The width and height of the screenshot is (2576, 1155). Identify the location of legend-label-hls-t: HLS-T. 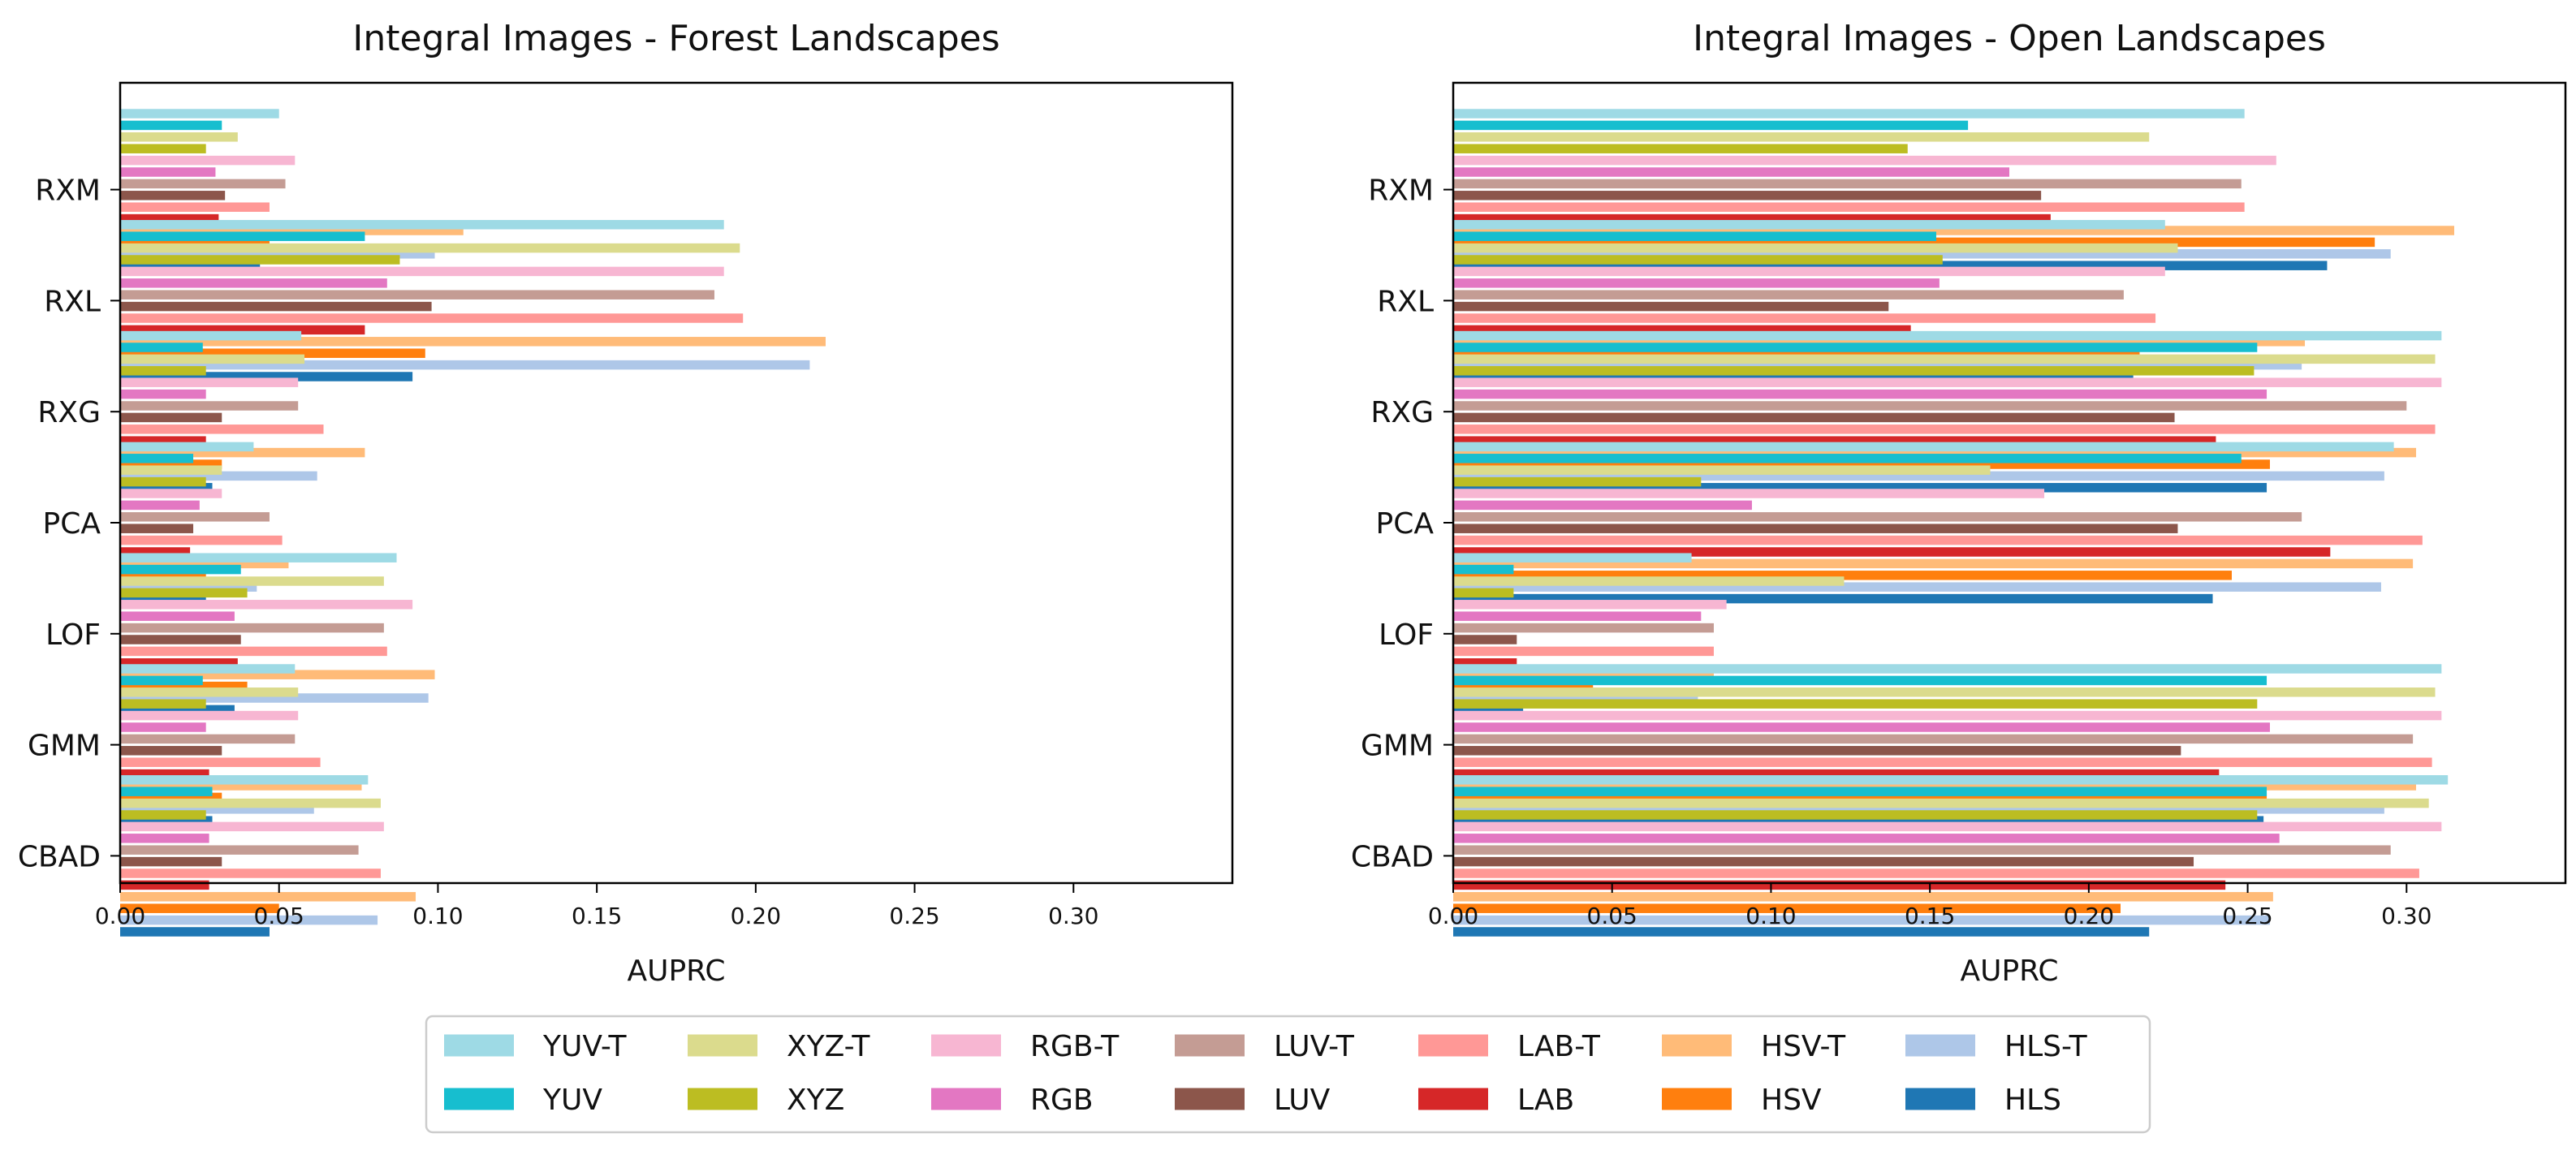
(2046, 1046).